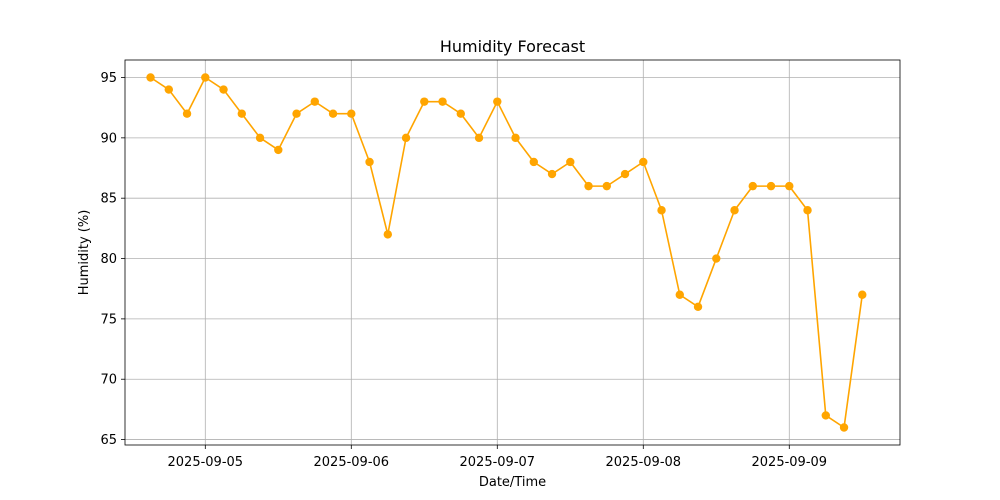  I want to click on x-tick-label: 2025-09-09, so click(790, 462).